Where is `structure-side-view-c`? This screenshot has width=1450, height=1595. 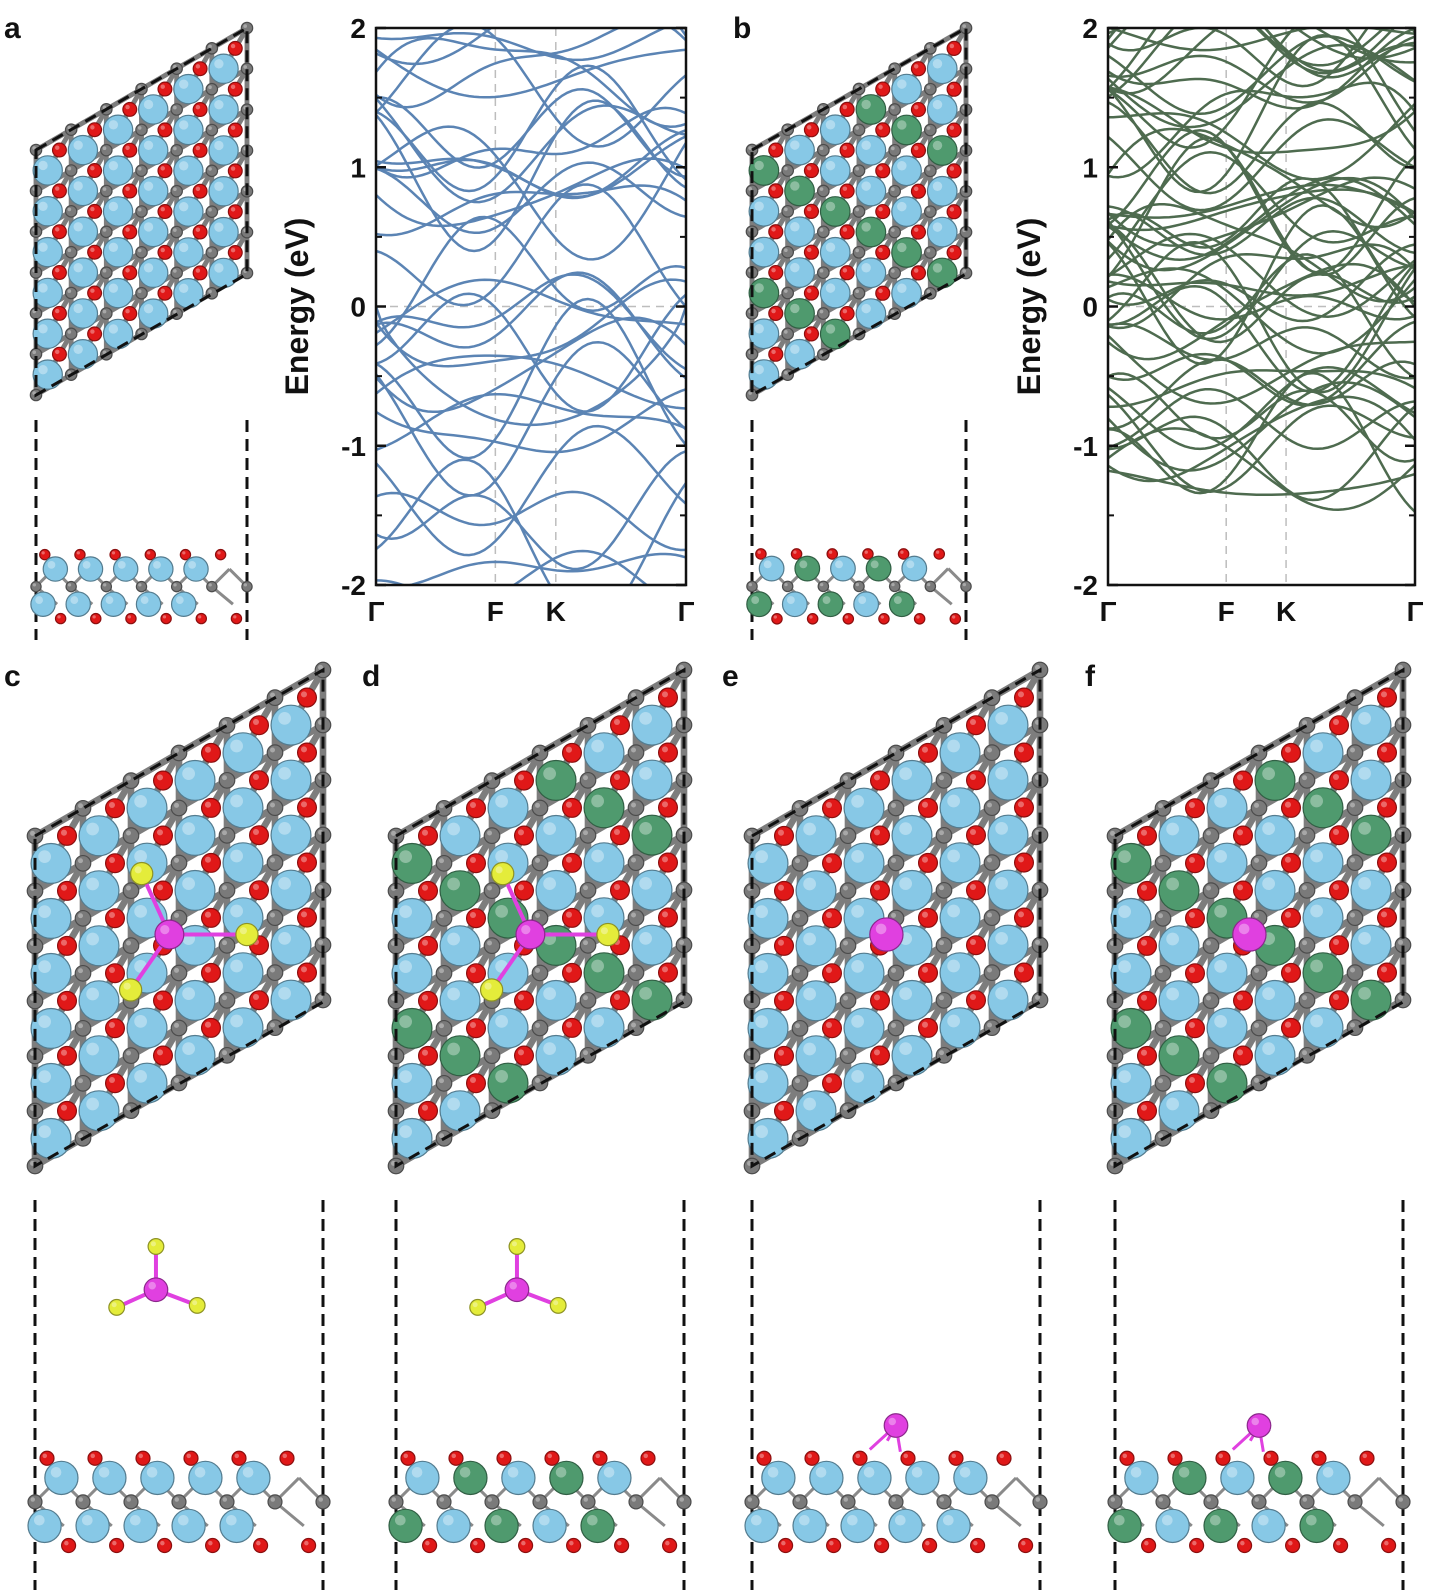 structure-side-view-c is located at coordinates (179, 1395).